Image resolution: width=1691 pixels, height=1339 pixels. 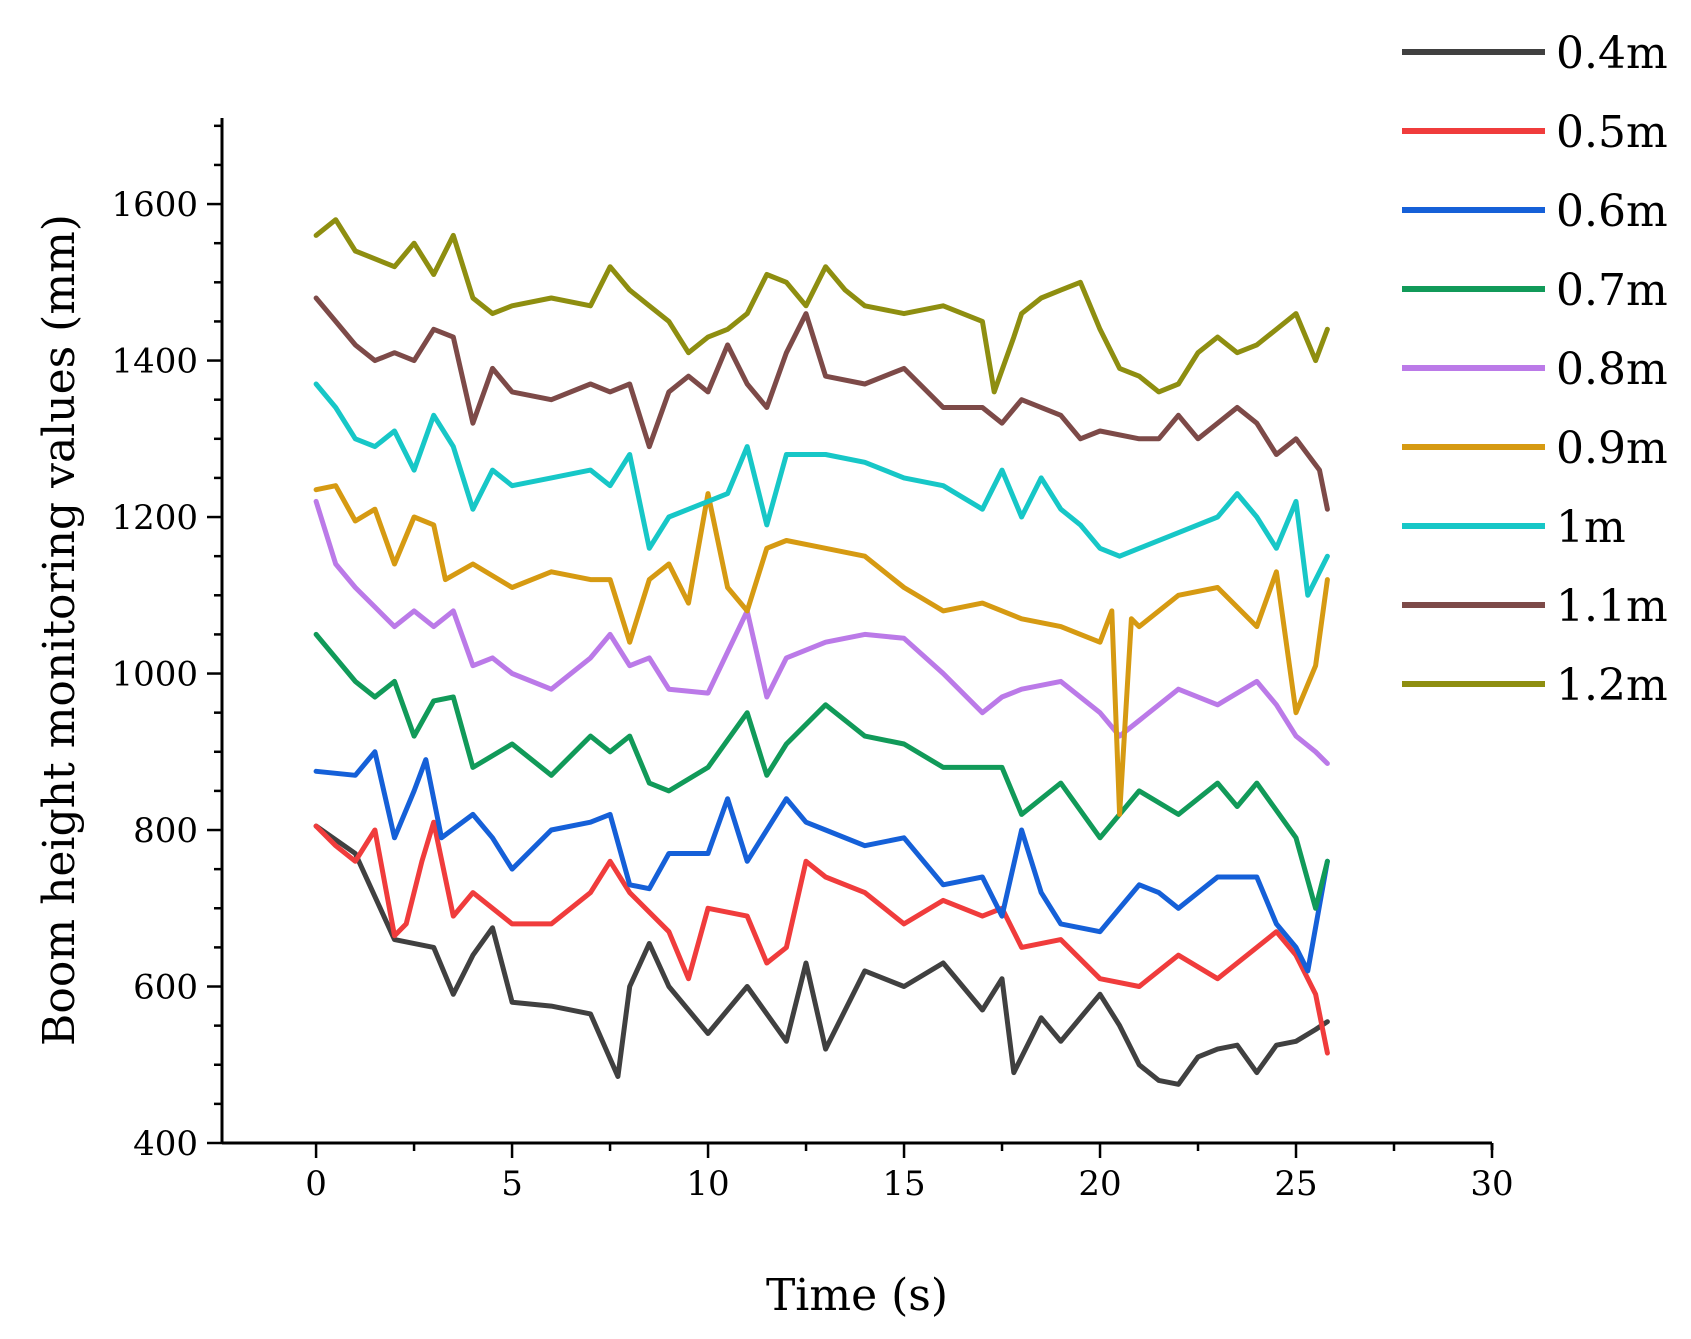 What do you see at coordinates (154, 205) in the screenshot?
I see `y-tick-label: 1600` at bounding box center [154, 205].